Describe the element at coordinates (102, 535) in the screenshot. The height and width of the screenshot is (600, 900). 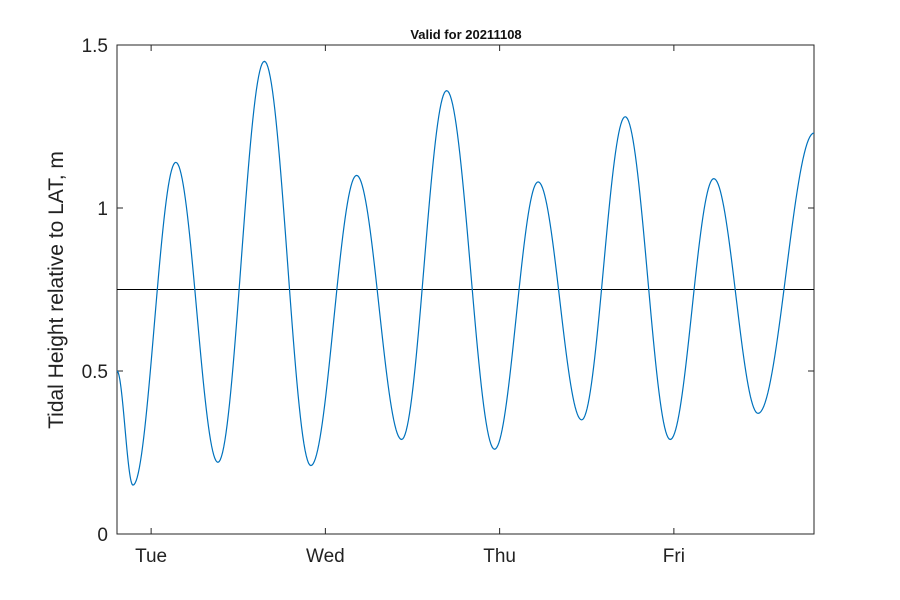
I see `y-tick-label-0: 0` at that location.